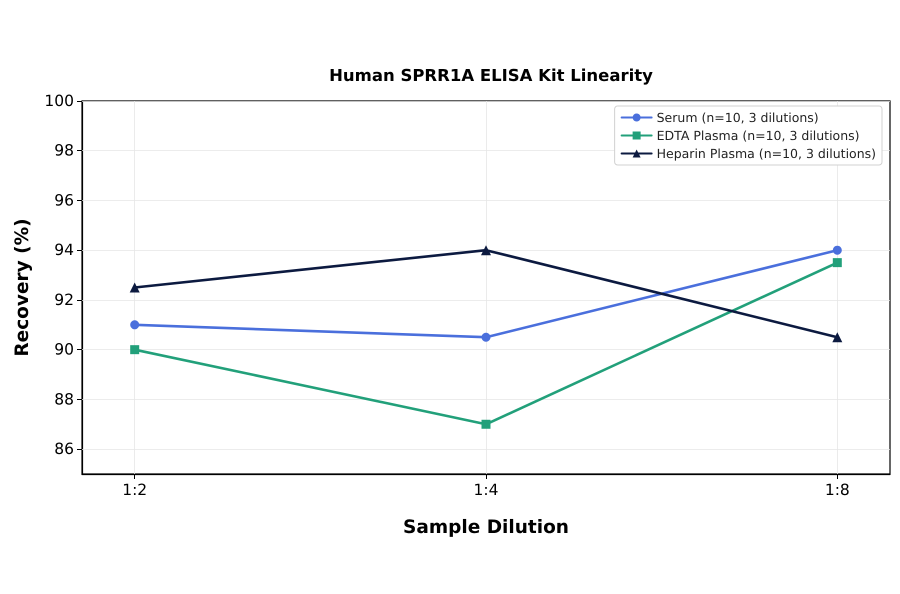 The height and width of the screenshot is (594, 900). Describe the element at coordinates (64, 200) in the screenshot. I see `y-tick-label: 96` at that location.